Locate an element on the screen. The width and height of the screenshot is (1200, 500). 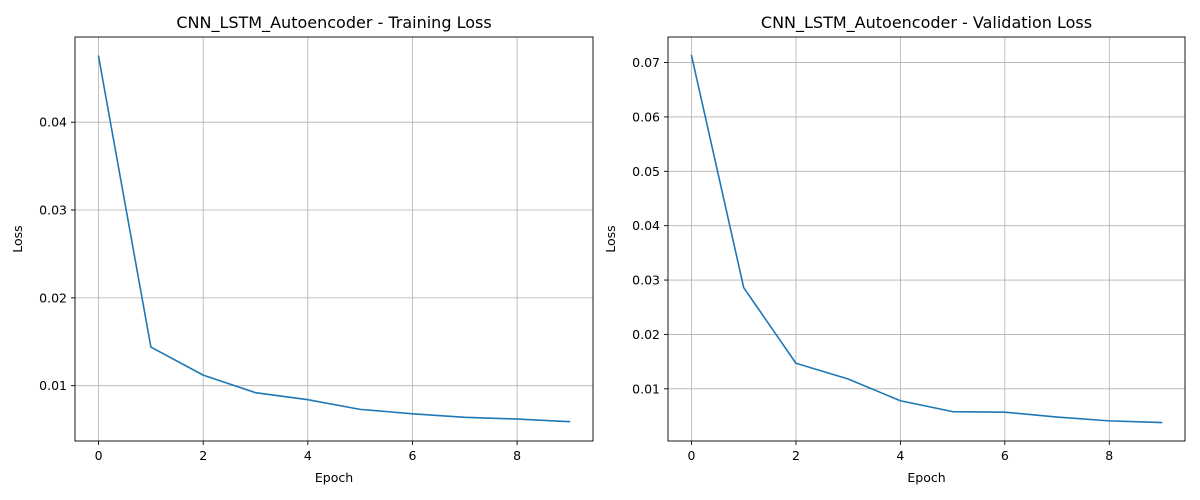
training-loss-x-tick-label: 2 is located at coordinates (203, 455).